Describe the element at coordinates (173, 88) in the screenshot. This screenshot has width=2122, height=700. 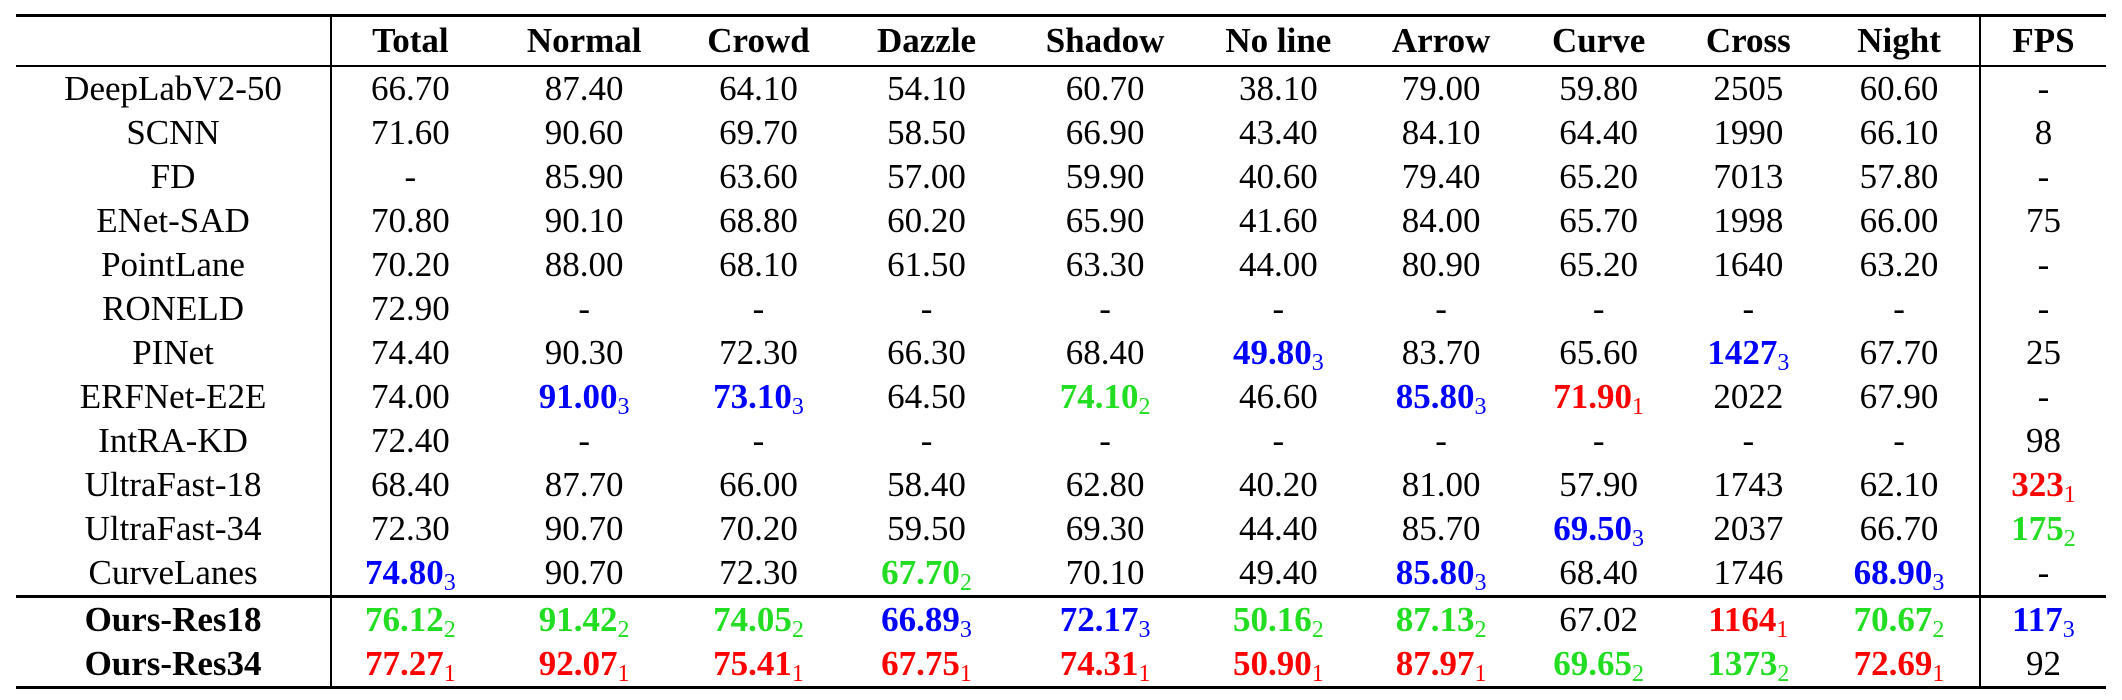
I see `method-name: DeepLabV2-50` at that location.